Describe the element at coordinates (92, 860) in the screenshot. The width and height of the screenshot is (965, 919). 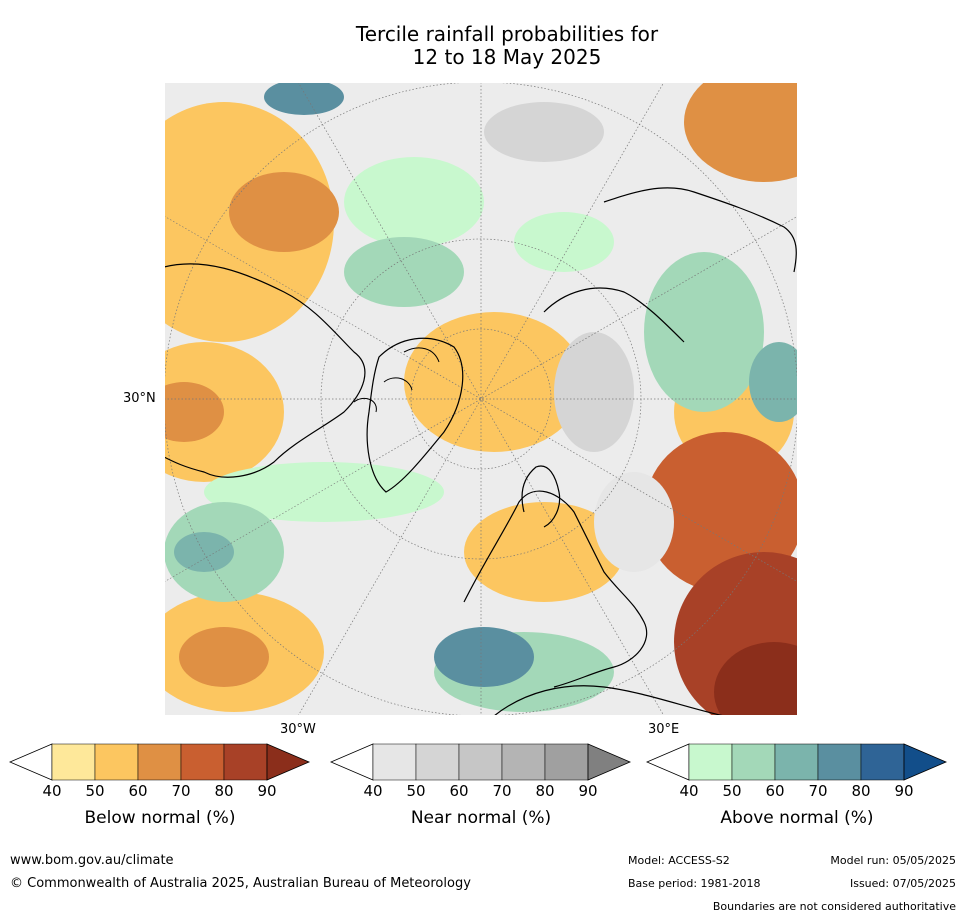
I see `website-link: www.bom.gov.au/climate` at that location.